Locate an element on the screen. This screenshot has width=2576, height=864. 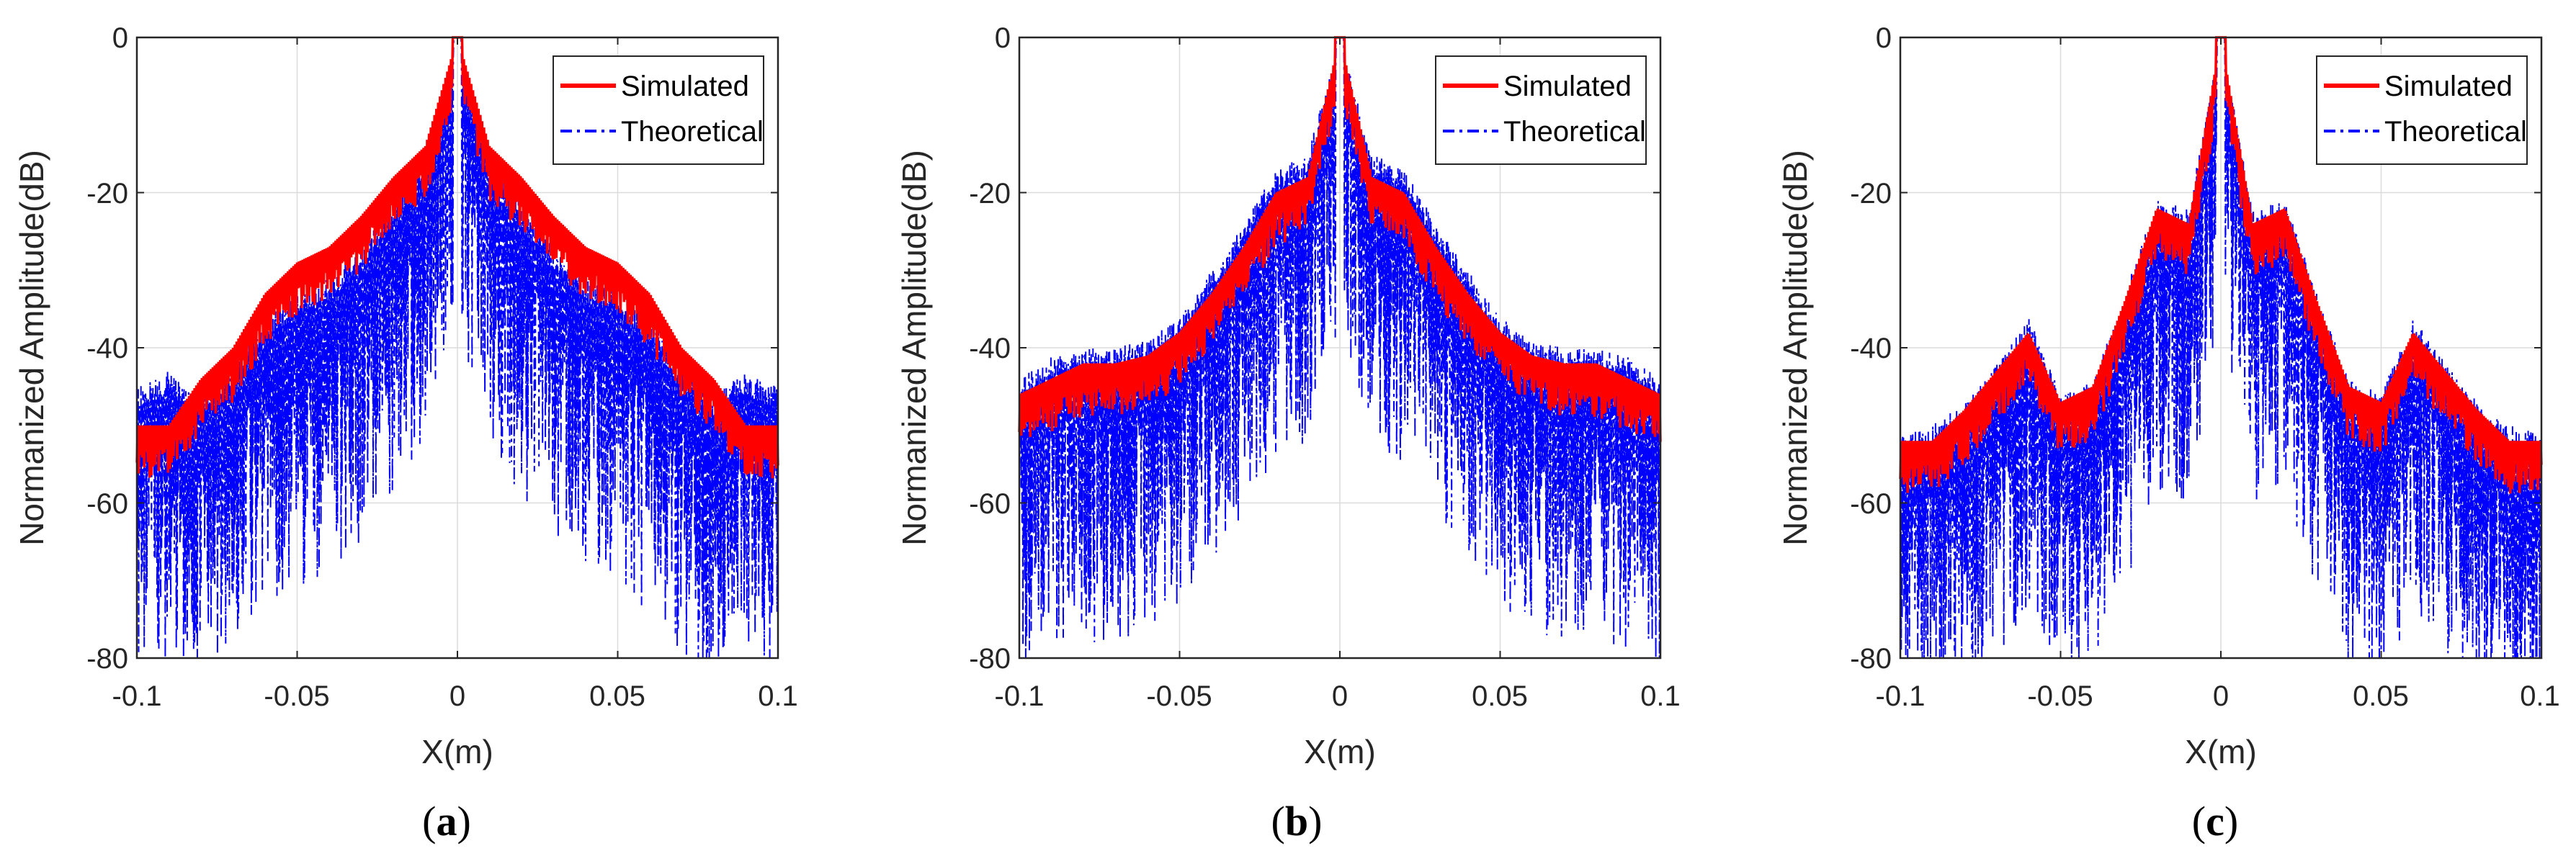
panel-b-legend-box is located at coordinates (1541, 110).